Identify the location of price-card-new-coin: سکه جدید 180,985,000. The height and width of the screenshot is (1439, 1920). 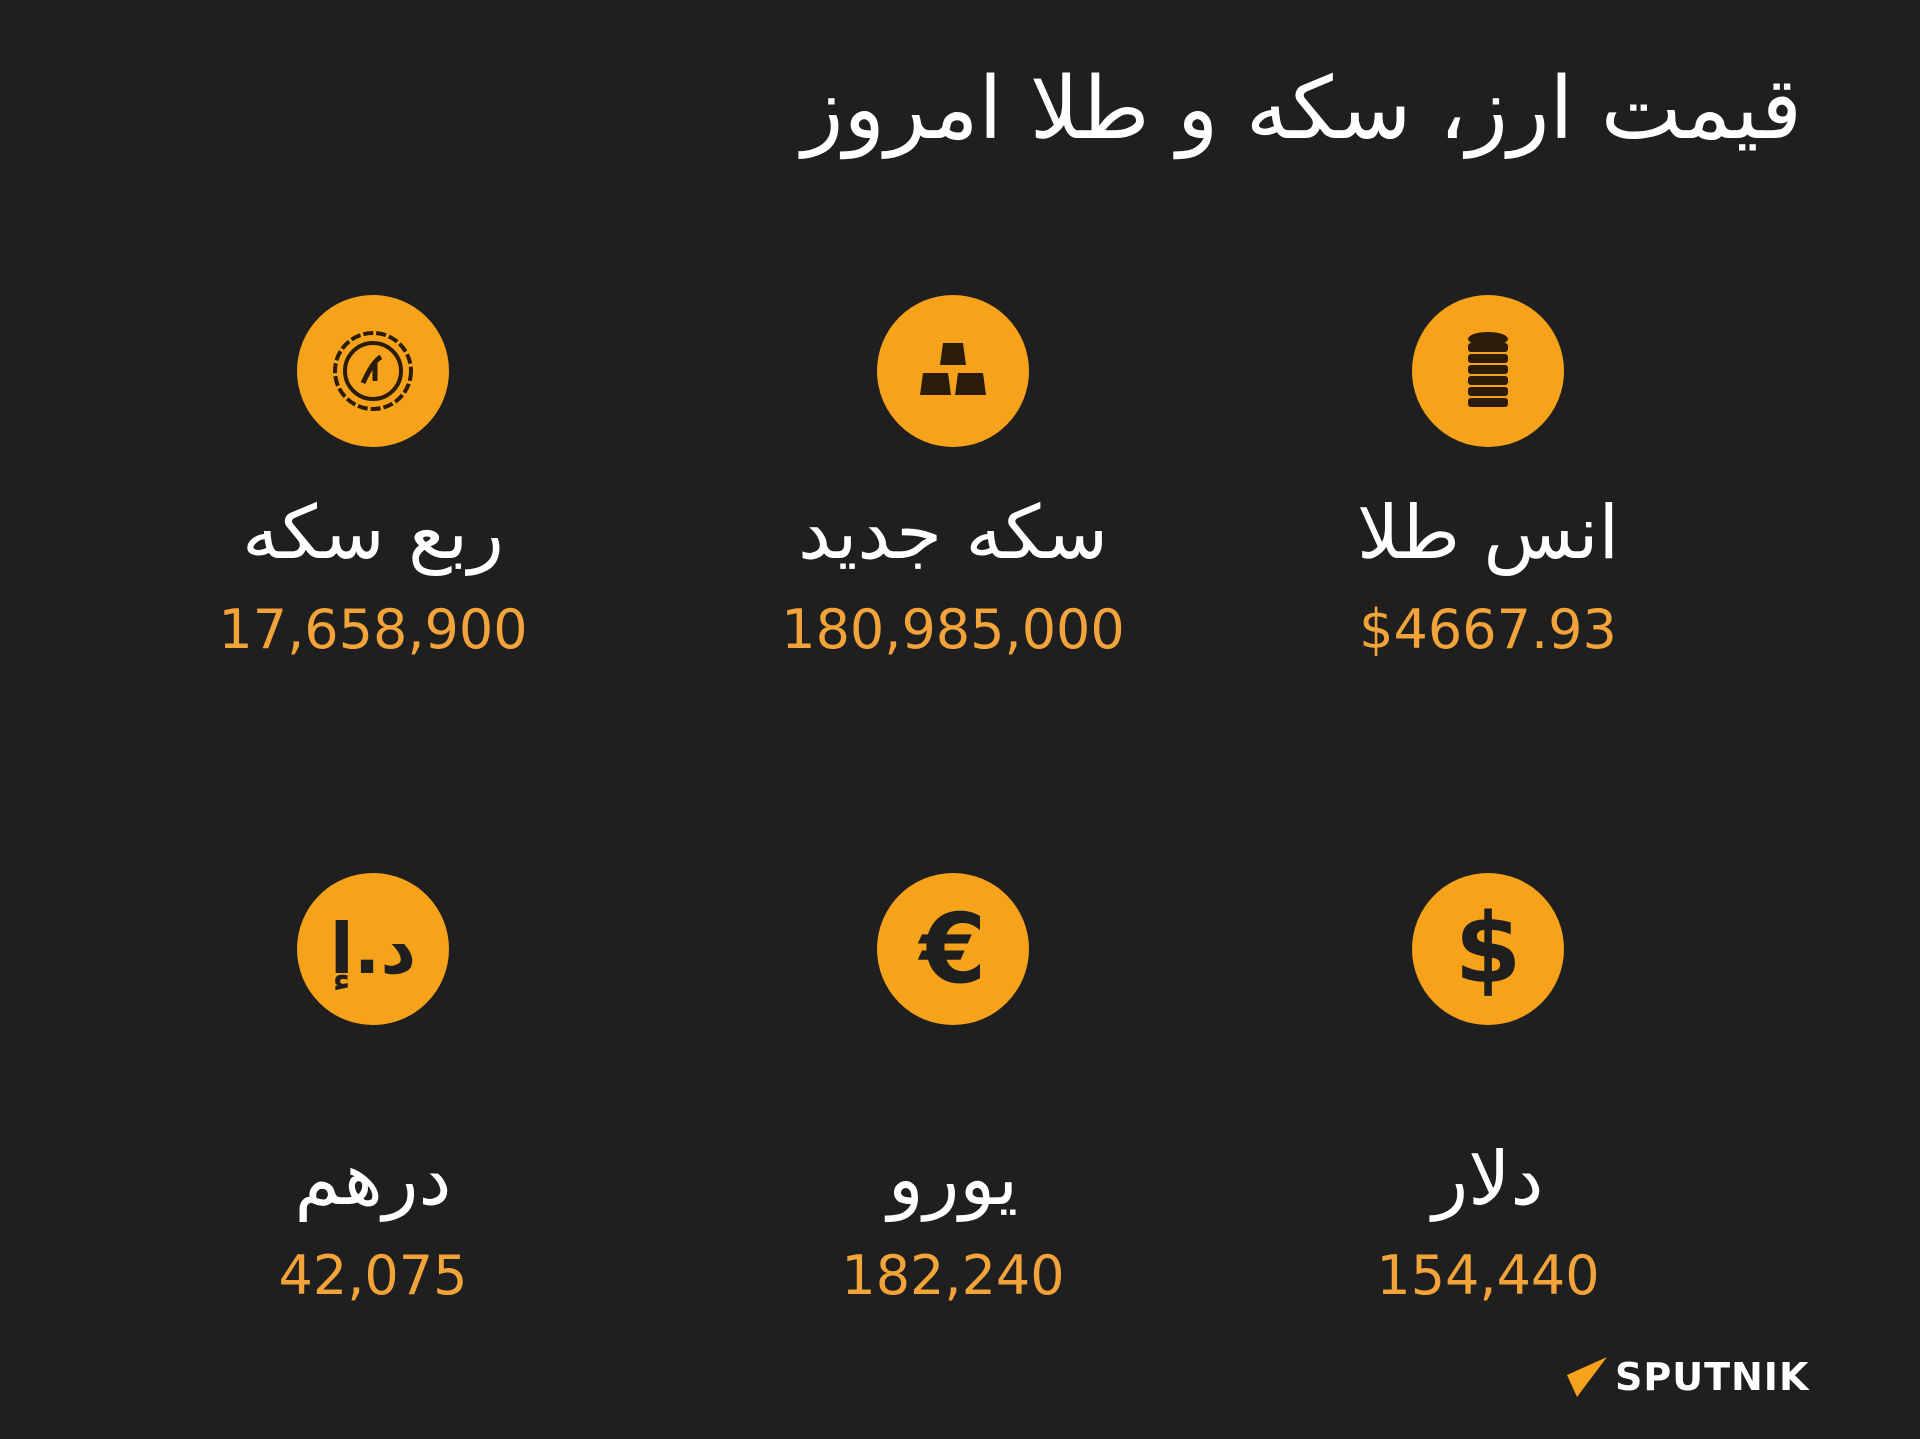
(953, 479).